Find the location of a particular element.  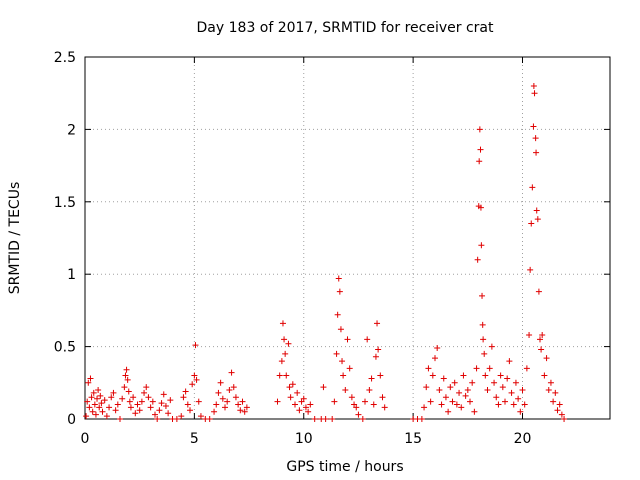

y-tick-label: 2.5 is located at coordinates (65, 58).